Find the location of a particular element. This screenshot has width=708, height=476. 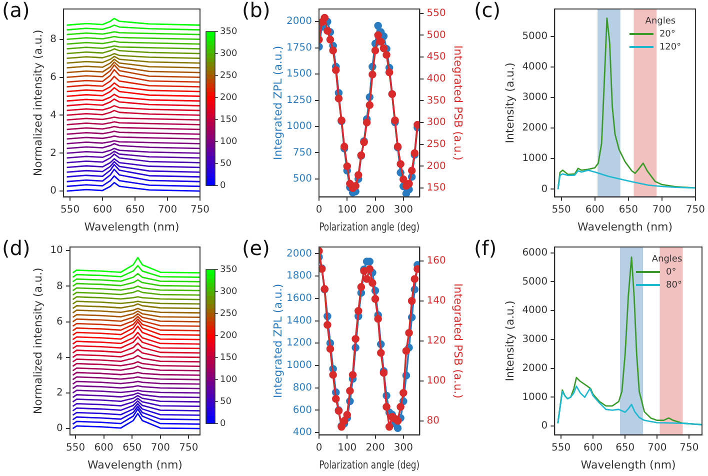

y-tick-label: 1250 is located at coordinates (299, 100).